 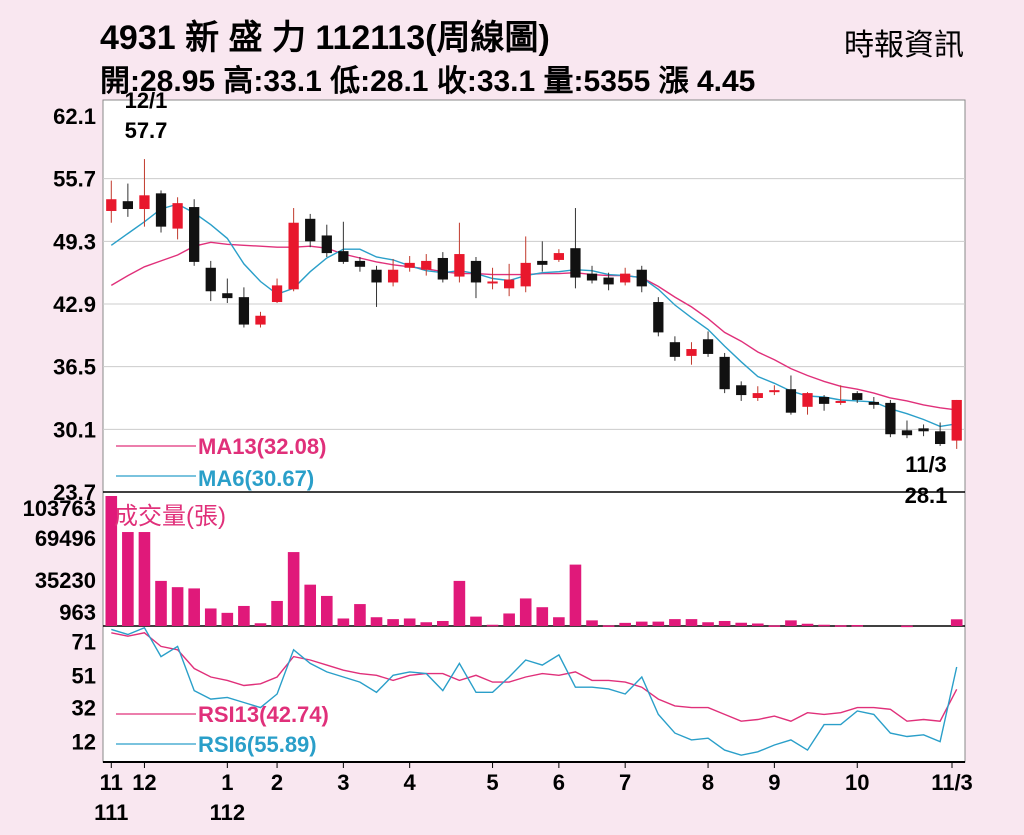 I want to click on x-tick-label: 2, so click(x=277, y=782).